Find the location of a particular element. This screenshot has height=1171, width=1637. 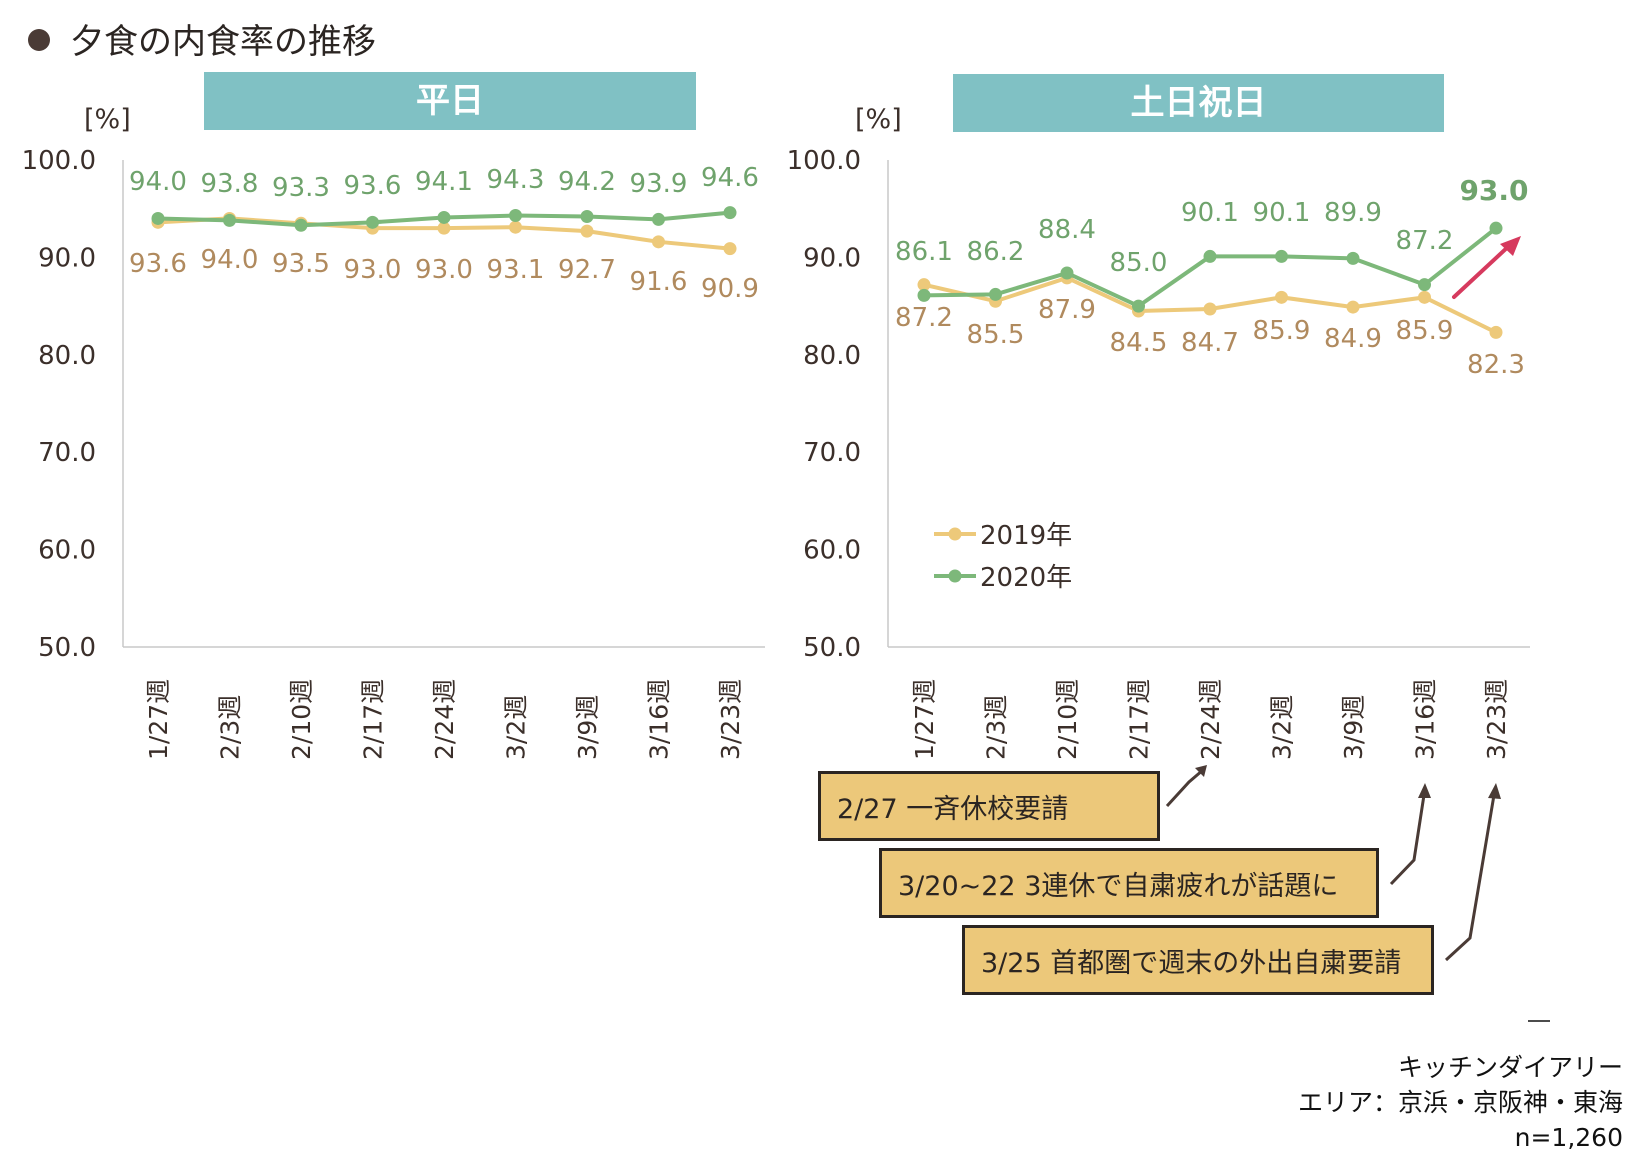

trend-arrow-head-icon is located at coordinates (1510, 246).